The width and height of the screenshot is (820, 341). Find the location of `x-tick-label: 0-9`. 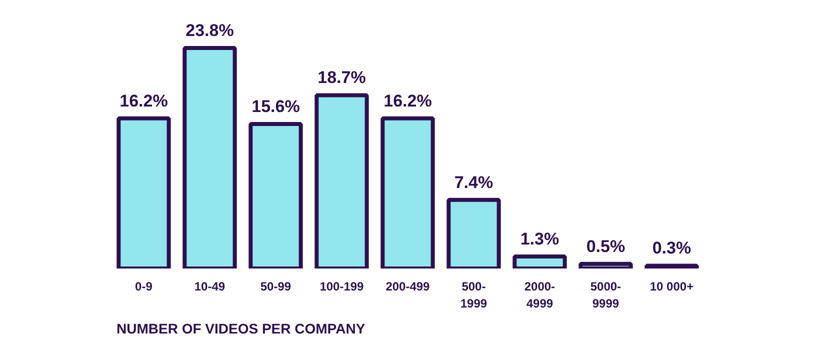

x-tick-label: 0-9 is located at coordinates (144, 287).